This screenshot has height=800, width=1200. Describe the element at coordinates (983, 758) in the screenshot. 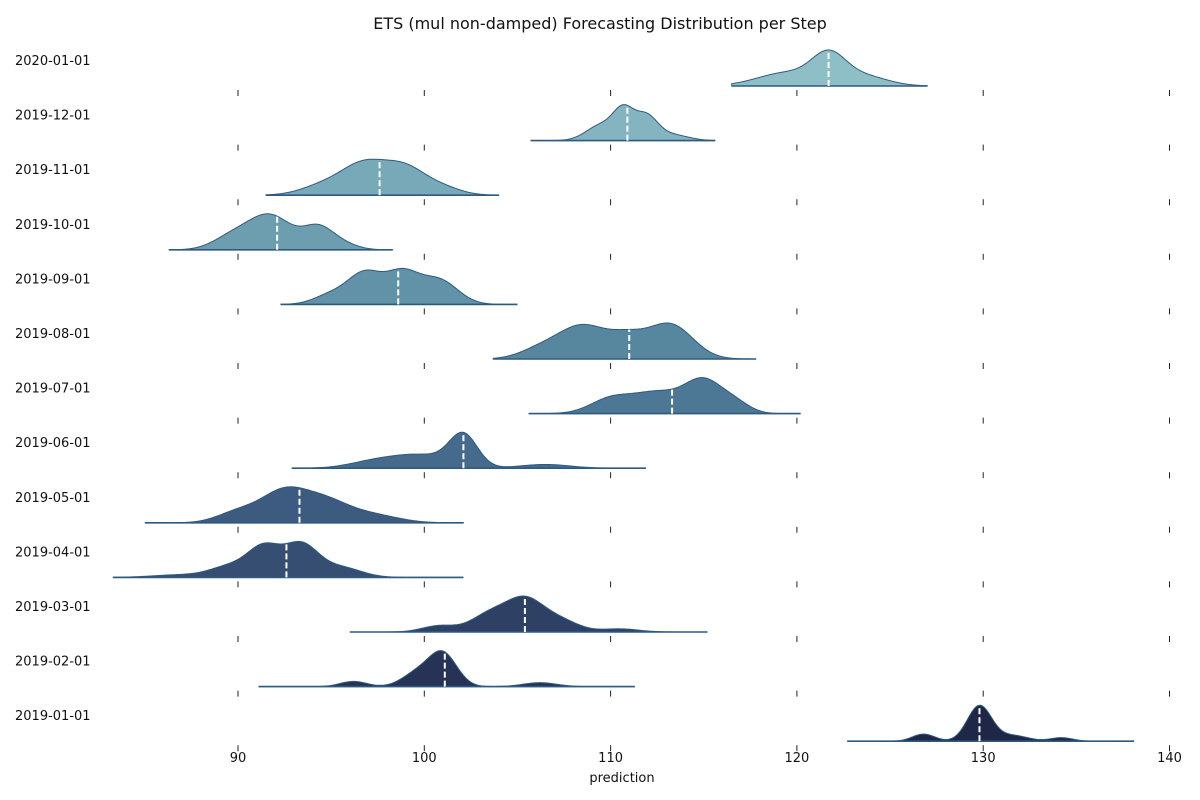

I see `x-tick-label: 130` at that location.